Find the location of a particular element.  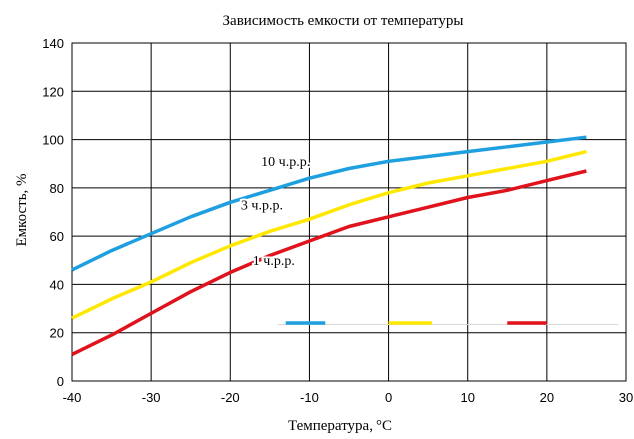

y-tick-label: 120 is located at coordinates (53, 91).